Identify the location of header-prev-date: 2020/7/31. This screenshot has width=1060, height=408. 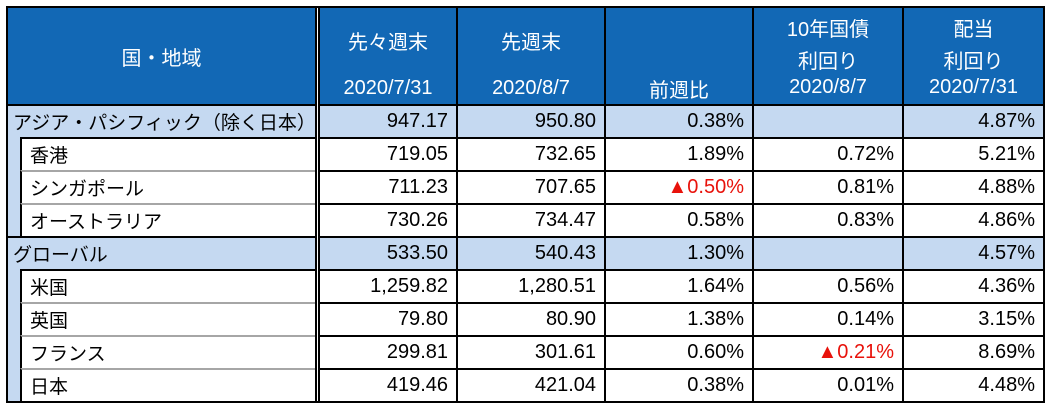
(388, 88).